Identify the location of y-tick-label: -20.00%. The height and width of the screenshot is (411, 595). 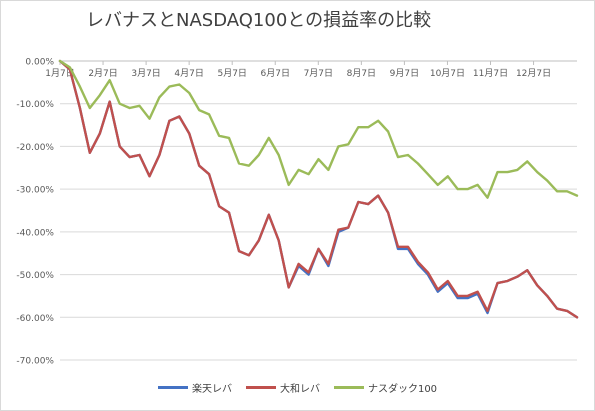
(35, 148).